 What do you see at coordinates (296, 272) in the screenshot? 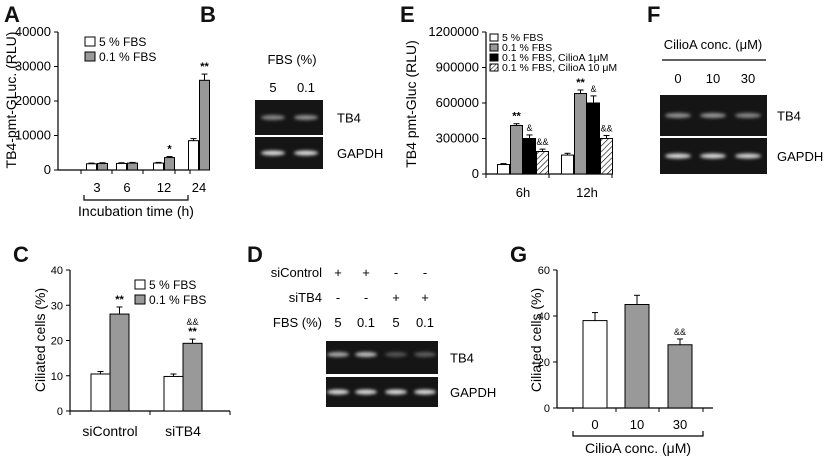
I see `condition-label: siControl` at bounding box center [296, 272].